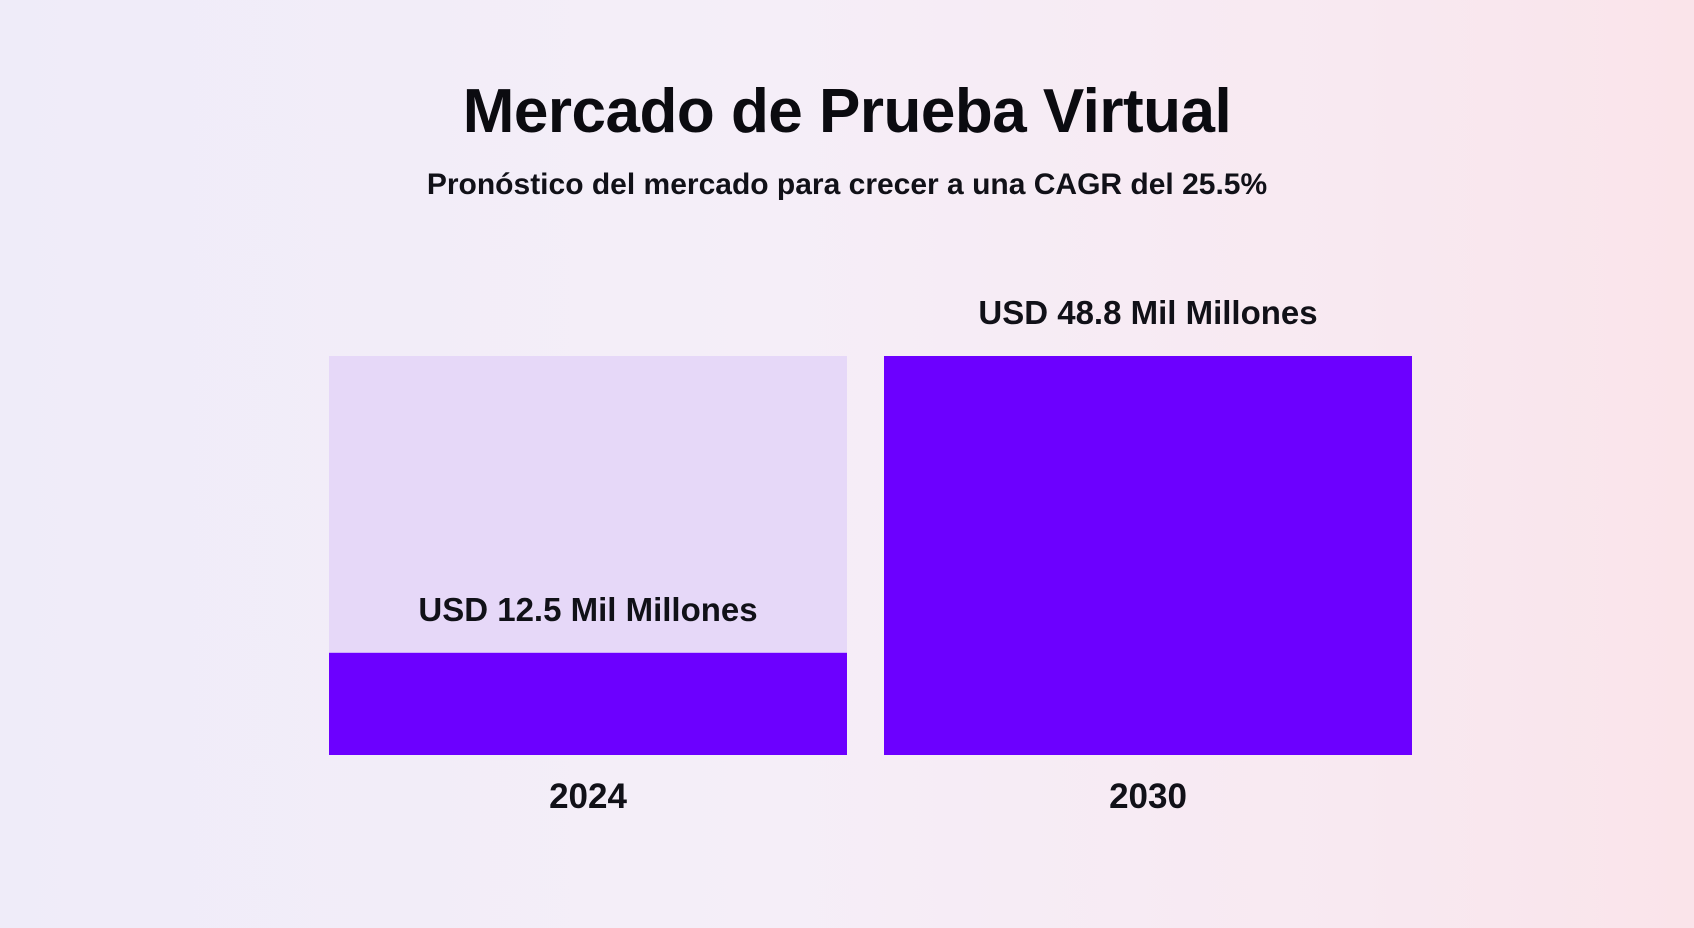  What do you see at coordinates (847, 111) in the screenshot?
I see `chart-title: Mercado de Prueba Virtual` at bounding box center [847, 111].